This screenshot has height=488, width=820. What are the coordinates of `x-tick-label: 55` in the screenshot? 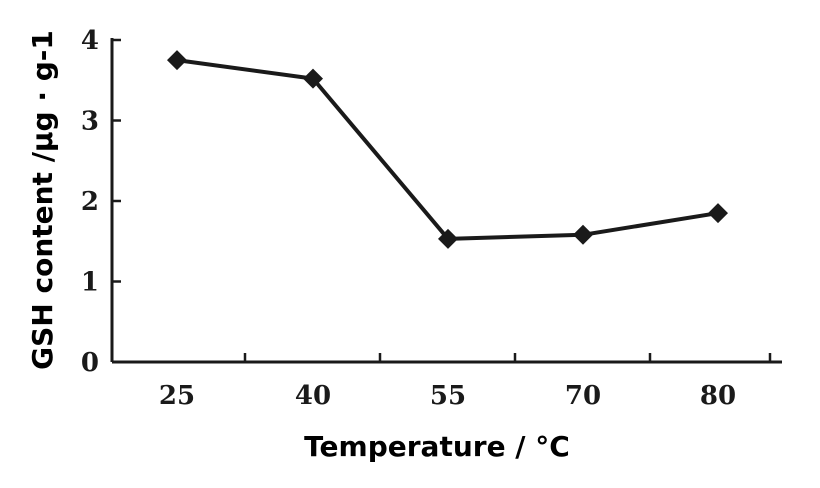 It's located at (448, 396).